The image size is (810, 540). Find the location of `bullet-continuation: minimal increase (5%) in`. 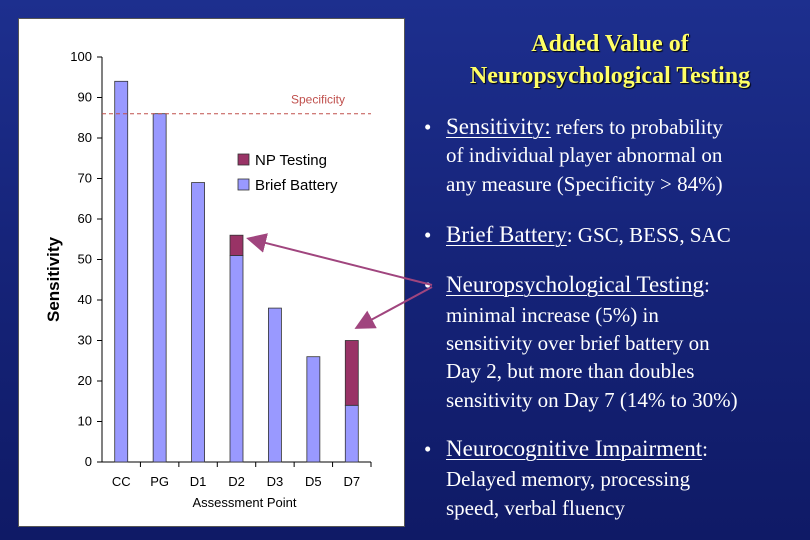

bullet-continuation: minimal increase (5%) in is located at coordinates (552, 315).